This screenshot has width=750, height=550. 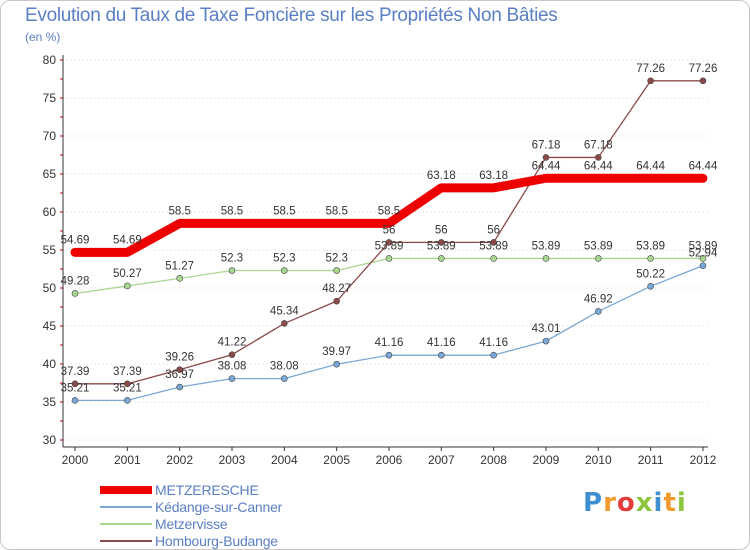 What do you see at coordinates (546, 460) in the screenshot?
I see `x-tick-label: 2009` at bounding box center [546, 460].